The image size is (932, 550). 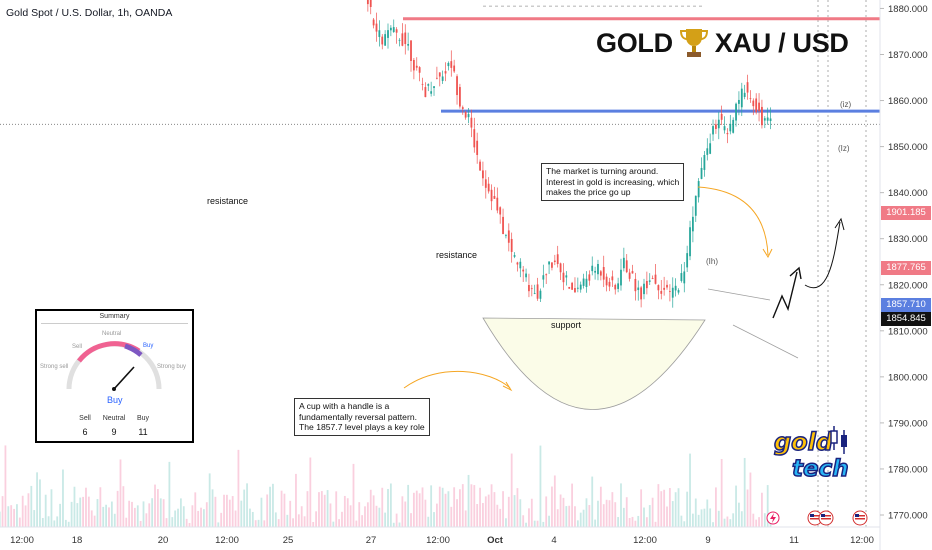 I want to click on time-tick-label: 12:00, so click(x=438, y=540).